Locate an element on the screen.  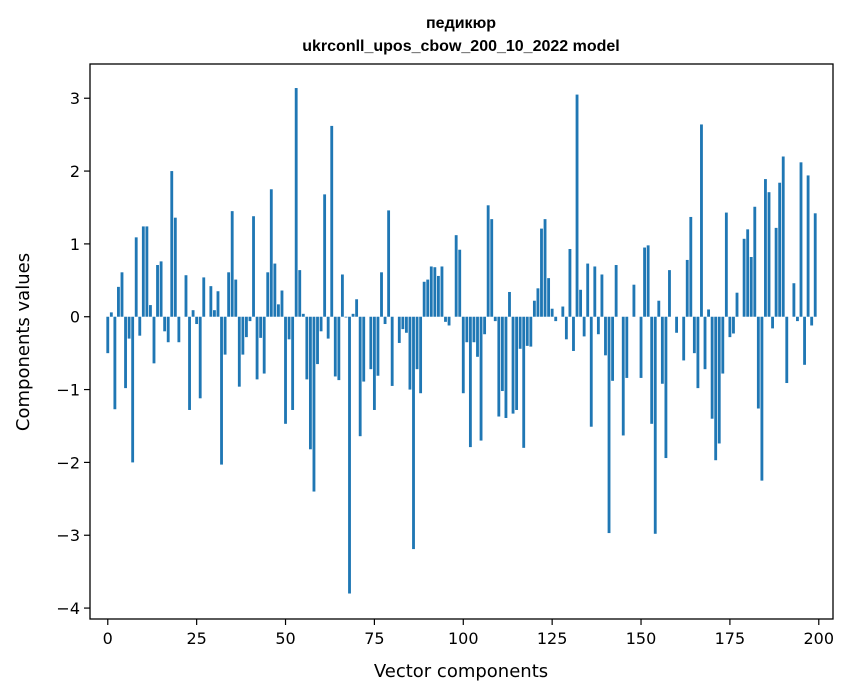
x-axis-label: Vector components is located at coordinates (461, 671).